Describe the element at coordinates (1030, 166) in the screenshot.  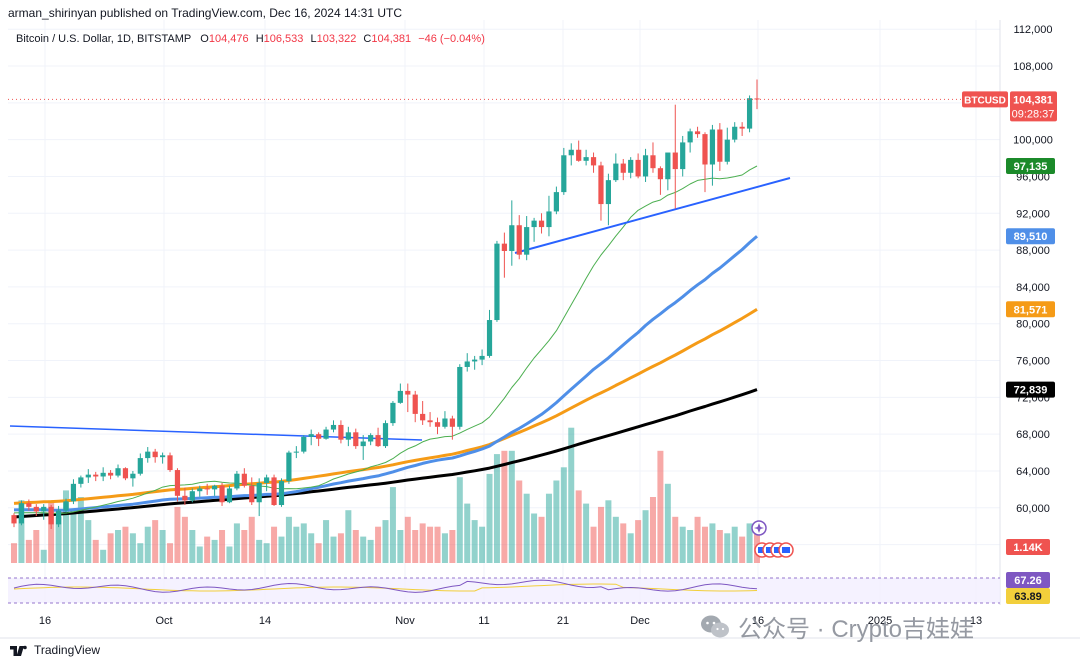
I see `ma20-price-label-bg` at that location.